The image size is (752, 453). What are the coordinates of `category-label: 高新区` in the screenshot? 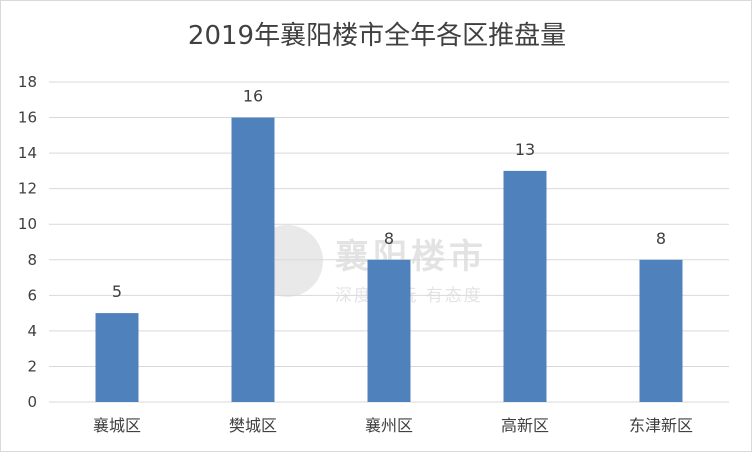 It's located at (525, 425).